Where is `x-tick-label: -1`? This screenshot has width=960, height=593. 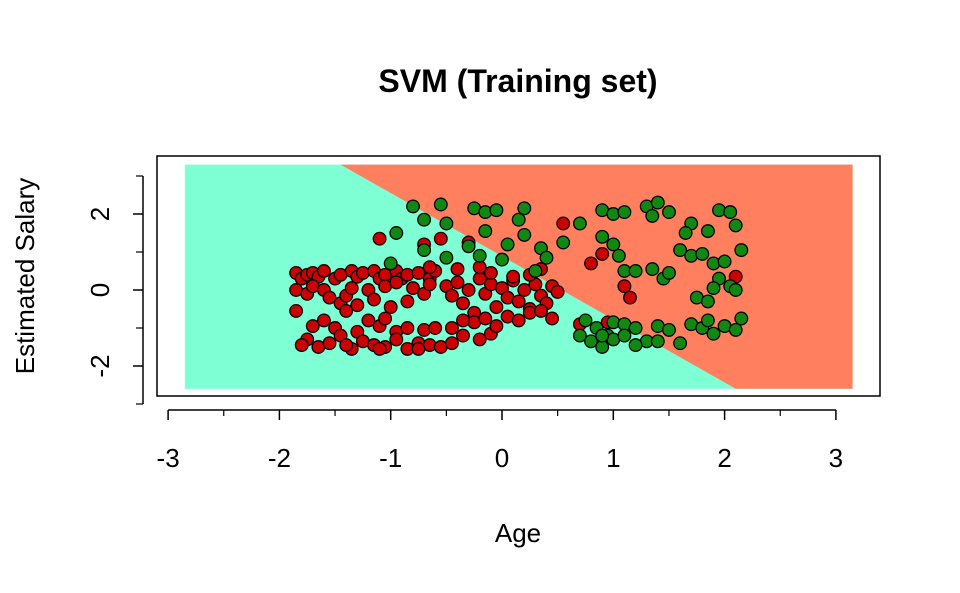
x-tick-label: -1 is located at coordinates (390, 458).